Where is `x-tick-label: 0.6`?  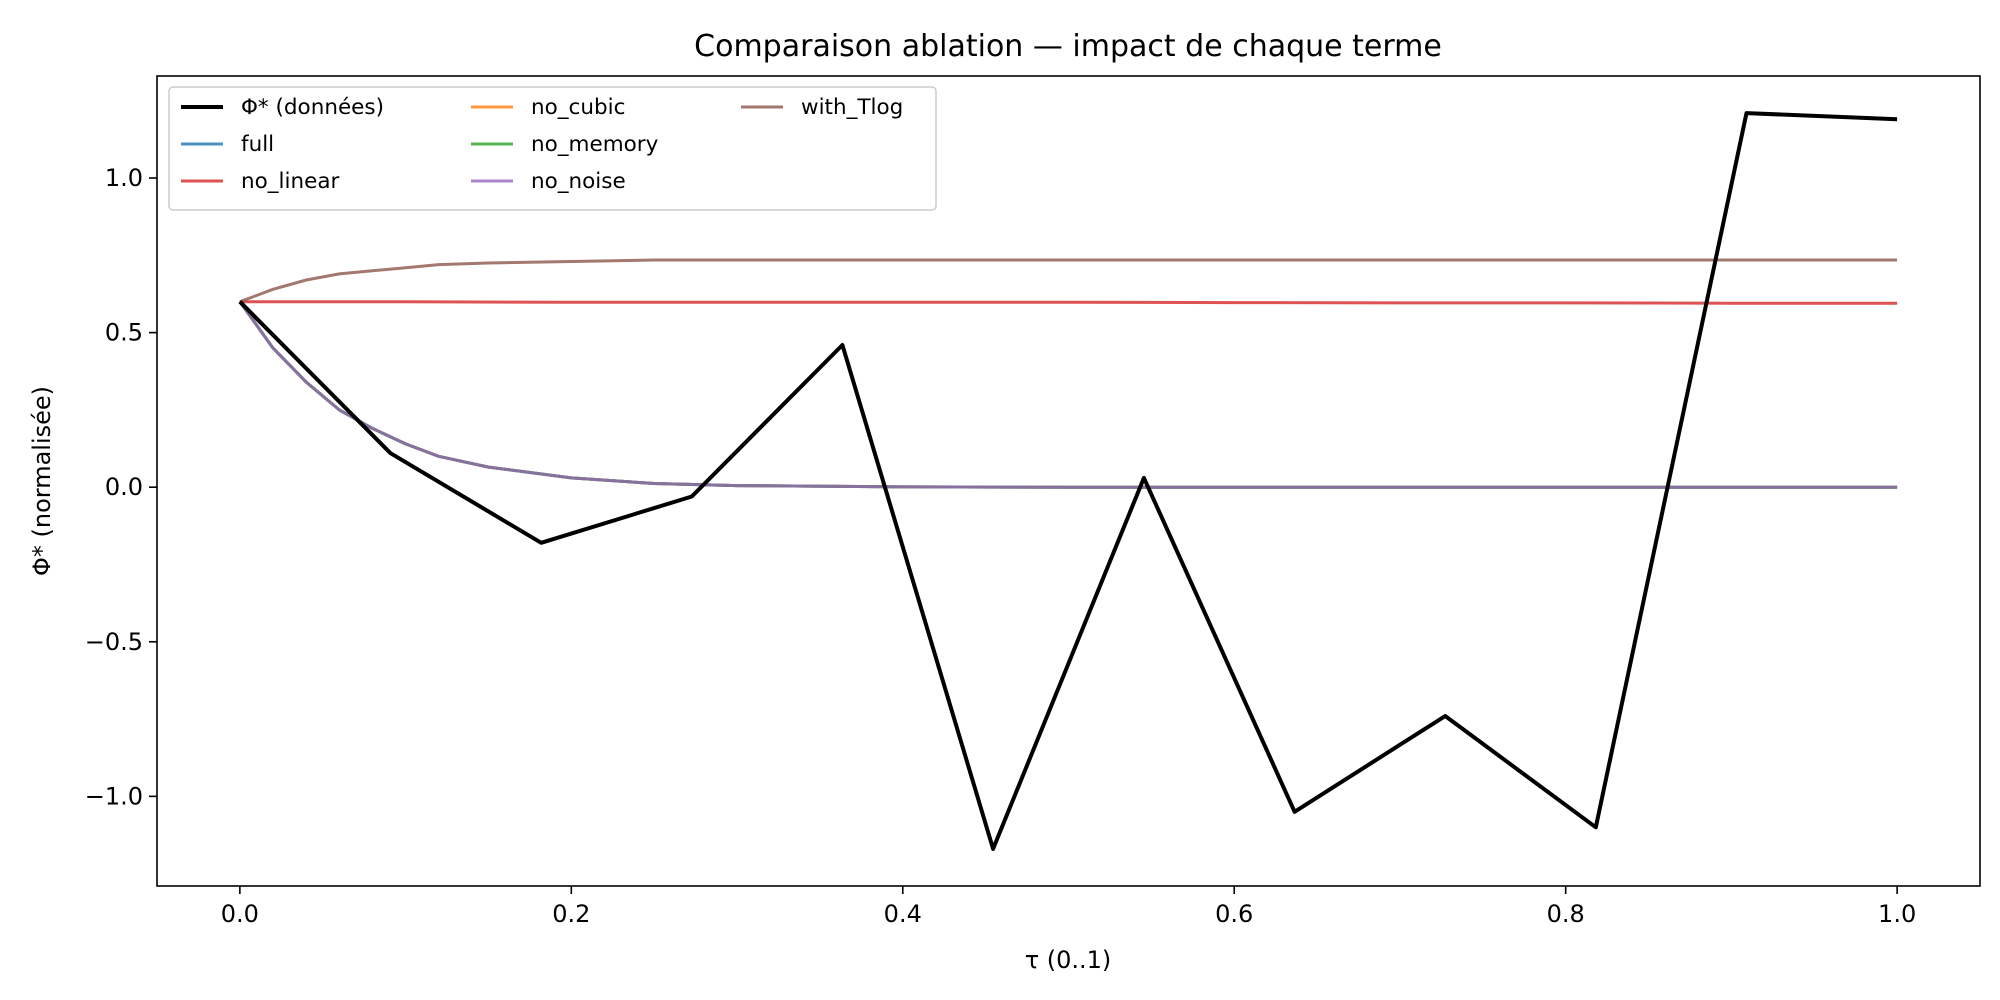
x-tick-label: 0.6 is located at coordinates (1234, 914).